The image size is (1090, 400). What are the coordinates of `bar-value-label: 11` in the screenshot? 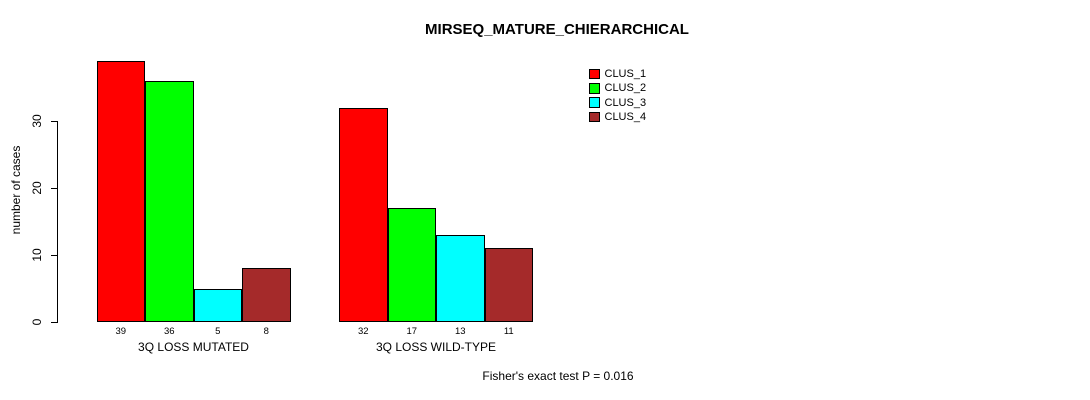 It's located at (508, 331).